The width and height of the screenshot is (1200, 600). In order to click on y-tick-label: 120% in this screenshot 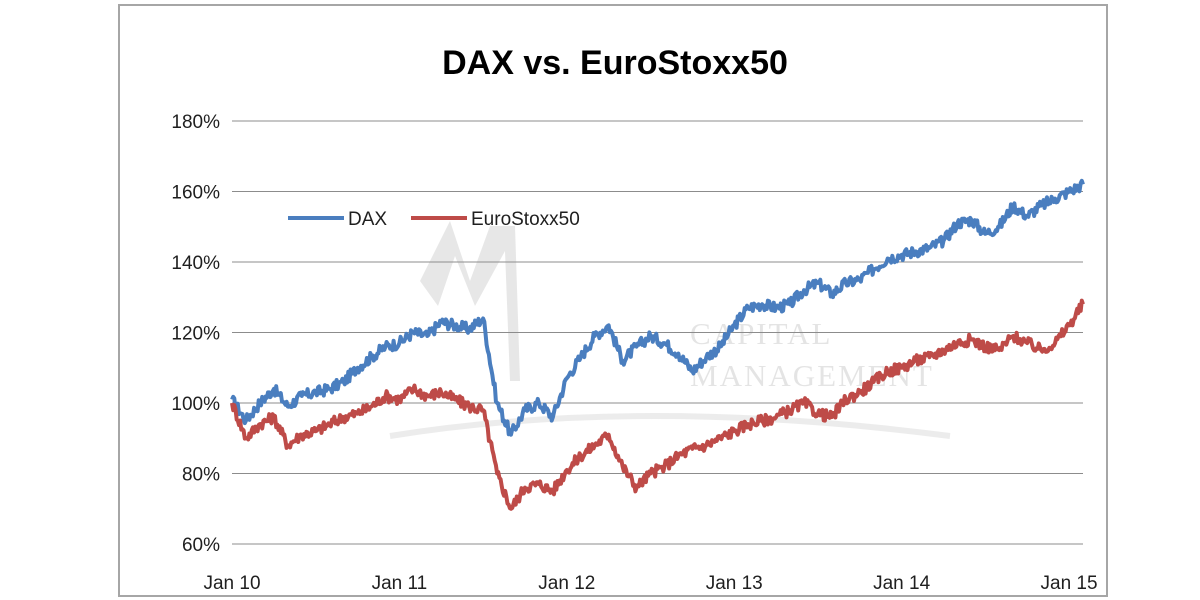, I will do `click(195, 334)`.